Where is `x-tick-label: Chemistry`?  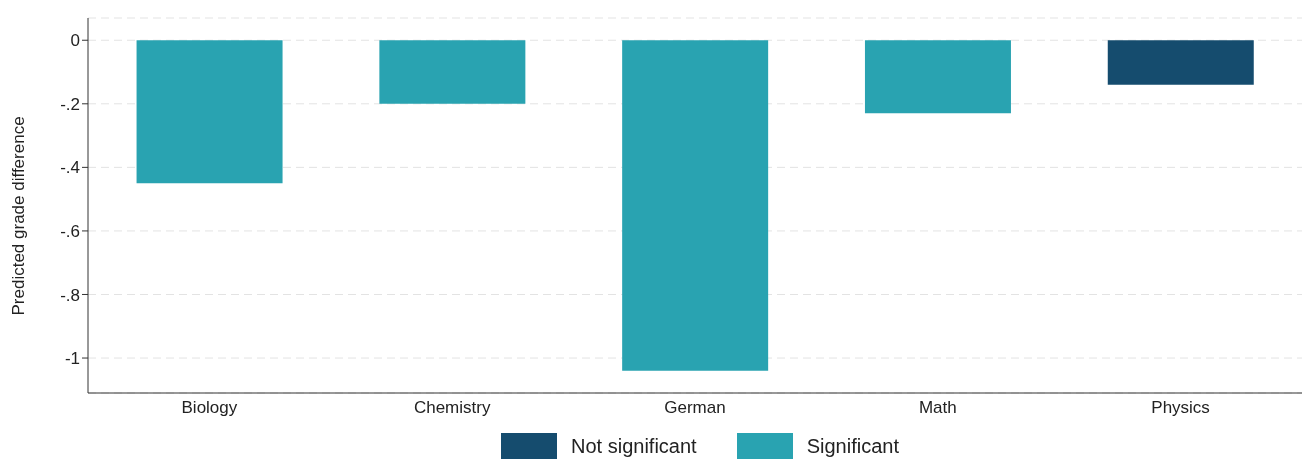
x-tick-label: Chemistry is located at coordinates (452, 408).